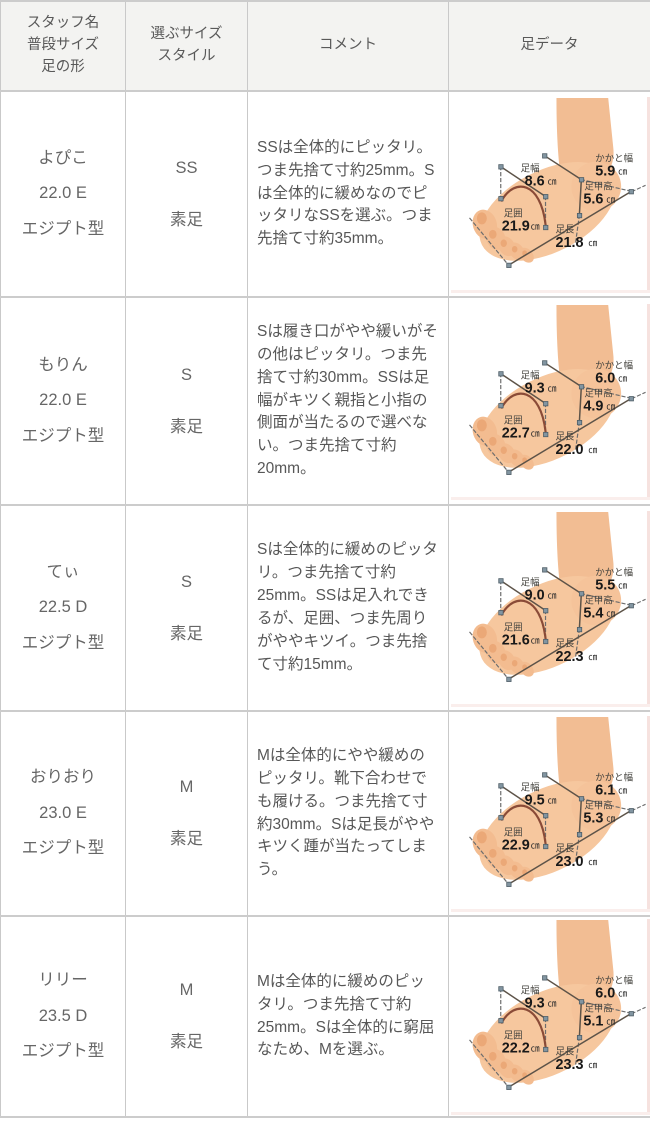  I want to click on foot-length-value: 23.0, so click(569, 862).